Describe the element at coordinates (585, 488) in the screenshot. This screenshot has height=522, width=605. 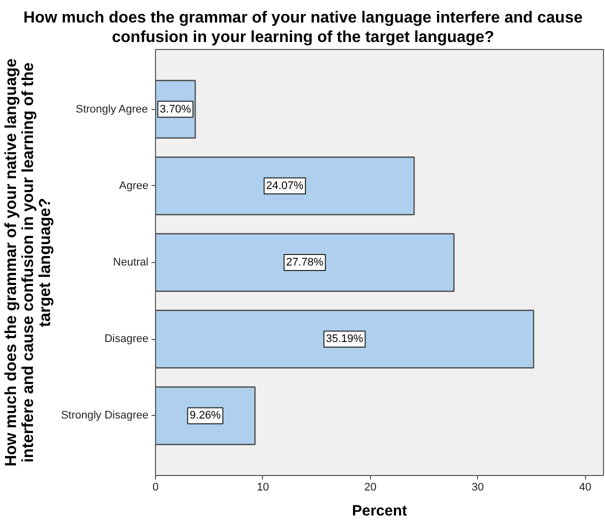
I see `x-tick-label: 40` at that location.